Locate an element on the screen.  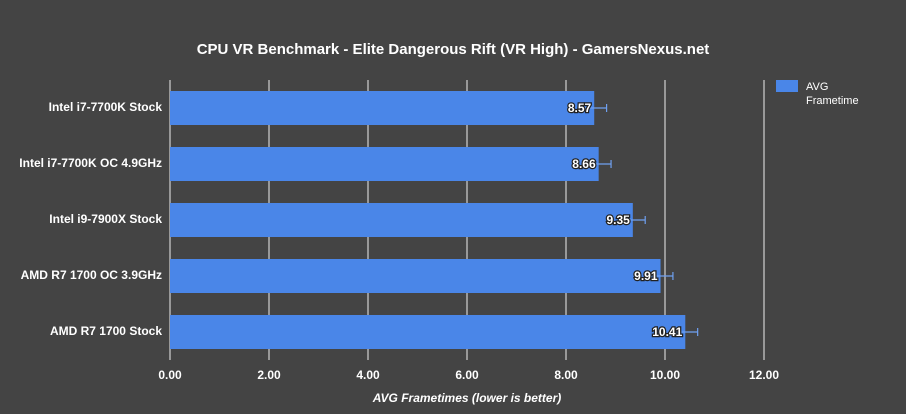
data-label: 10.41 is located at coordinates (667, 332).